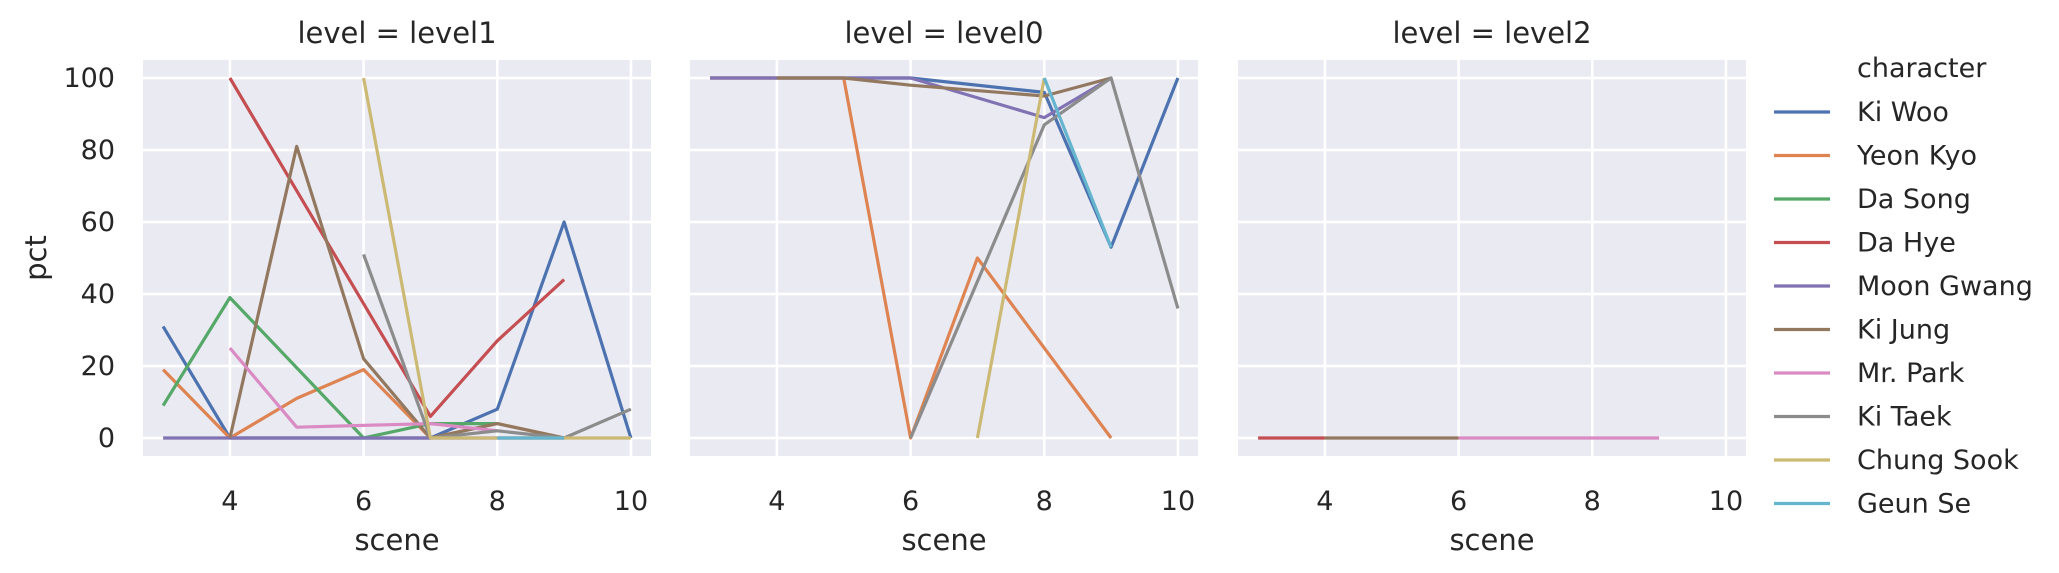  I want to click on legend-label-geun-se: Geun Se, so click(1914, 504).